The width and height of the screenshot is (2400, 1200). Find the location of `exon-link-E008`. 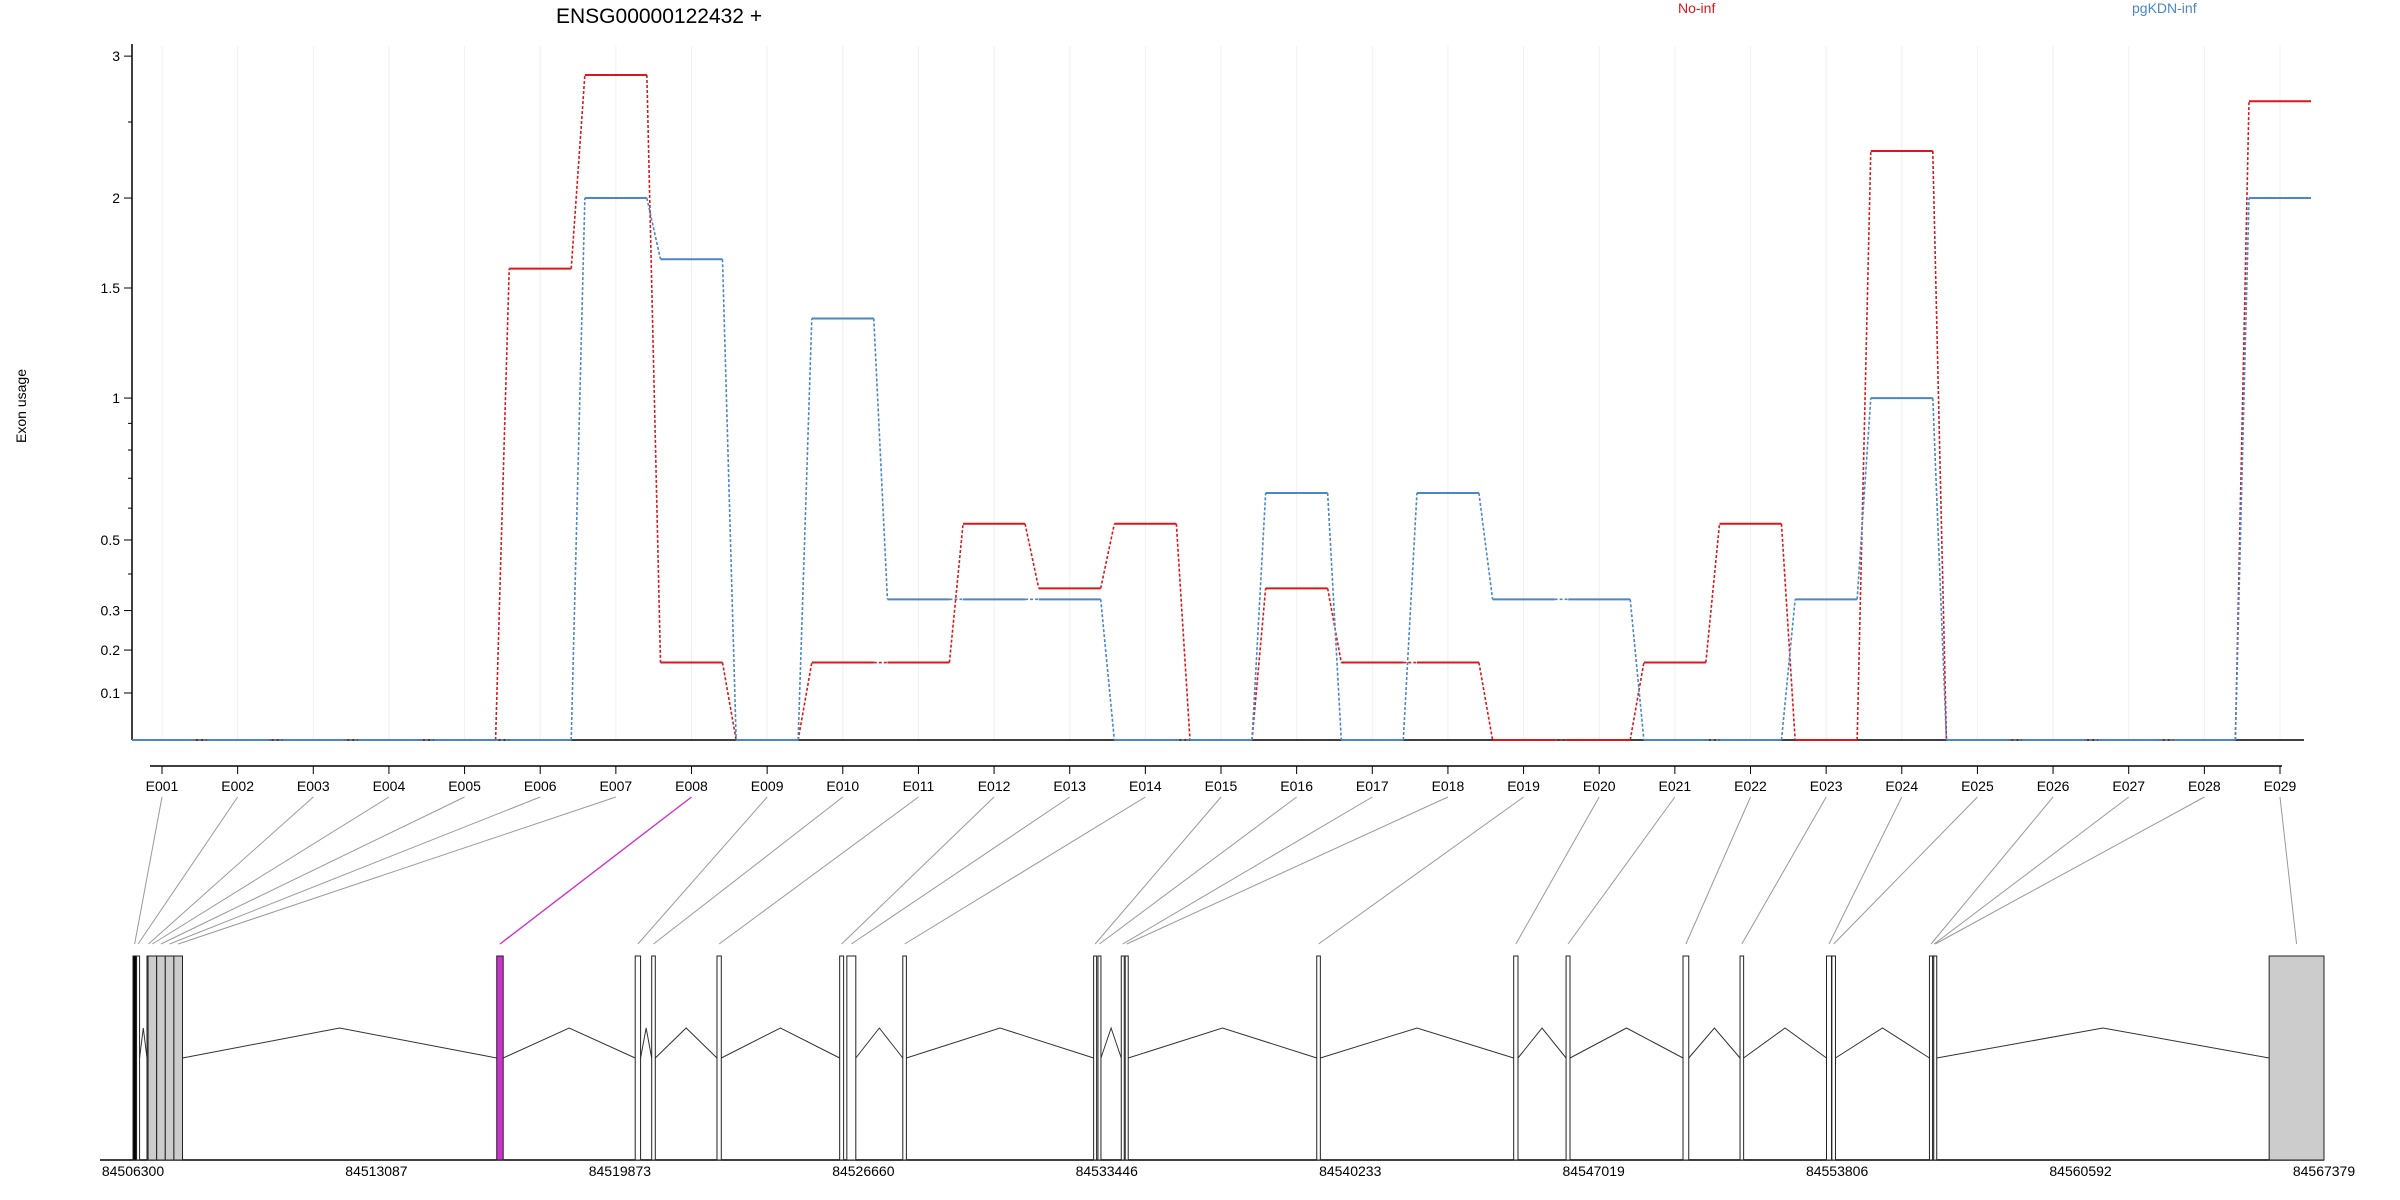

exon-link-E008 is located at coordinates (595, 870).